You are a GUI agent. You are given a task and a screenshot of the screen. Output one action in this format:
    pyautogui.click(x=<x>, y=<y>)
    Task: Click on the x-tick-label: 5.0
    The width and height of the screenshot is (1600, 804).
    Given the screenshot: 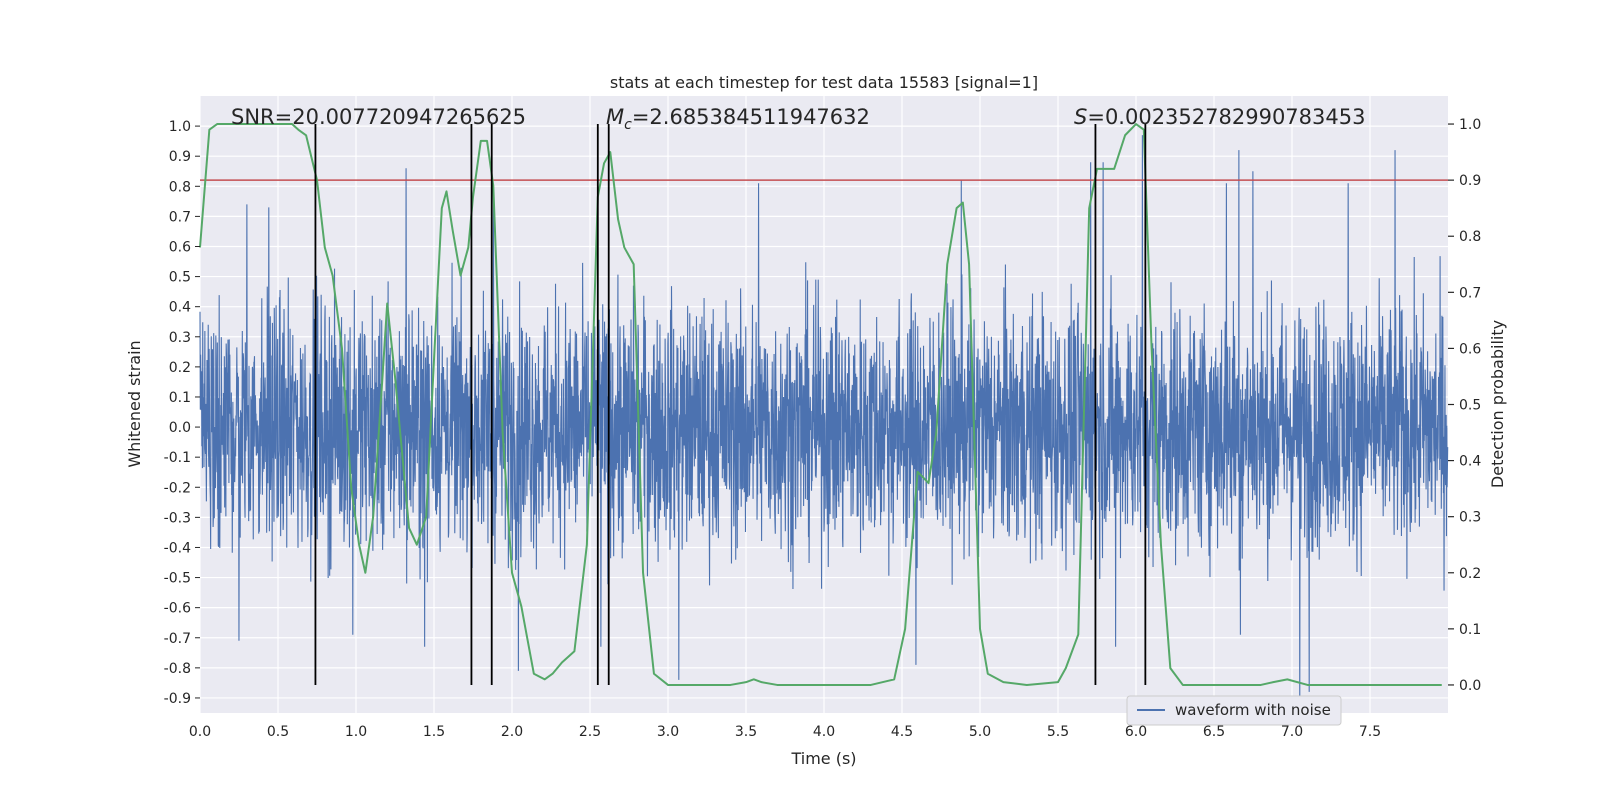 What is the action you would take?
    pyautogui.click(x=980, y=732)
    